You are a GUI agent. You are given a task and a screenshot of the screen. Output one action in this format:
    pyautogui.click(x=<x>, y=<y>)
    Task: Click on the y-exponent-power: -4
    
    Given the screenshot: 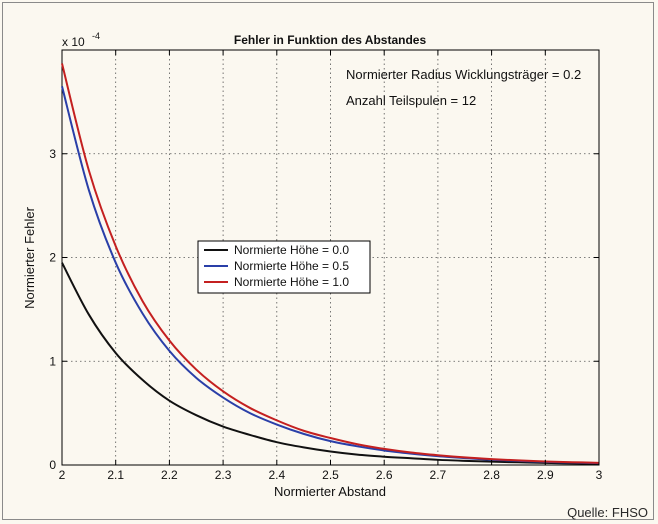 What is the action you would take?
    pyautogui.click(x=96, y=36)
    